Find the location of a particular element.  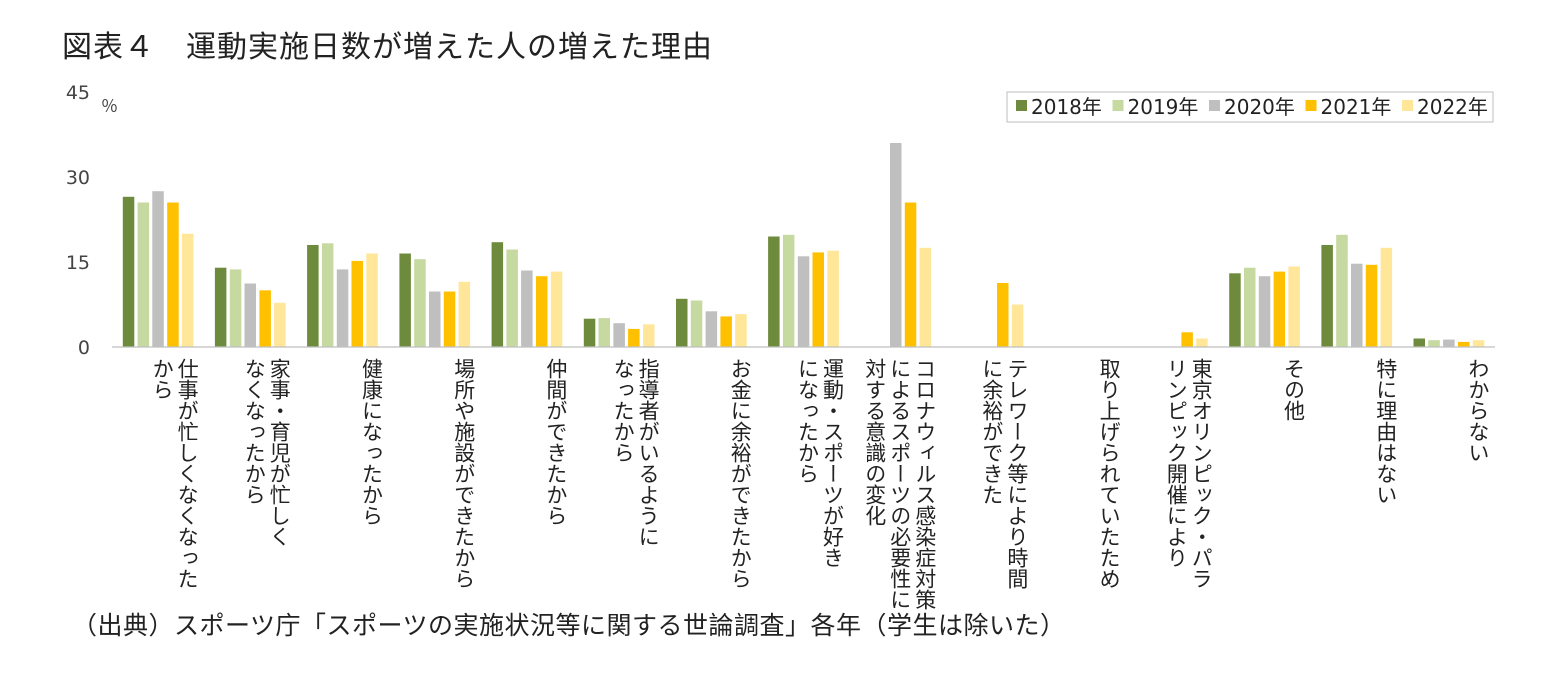

category-label: になったから is located at coordinates (808, 421).